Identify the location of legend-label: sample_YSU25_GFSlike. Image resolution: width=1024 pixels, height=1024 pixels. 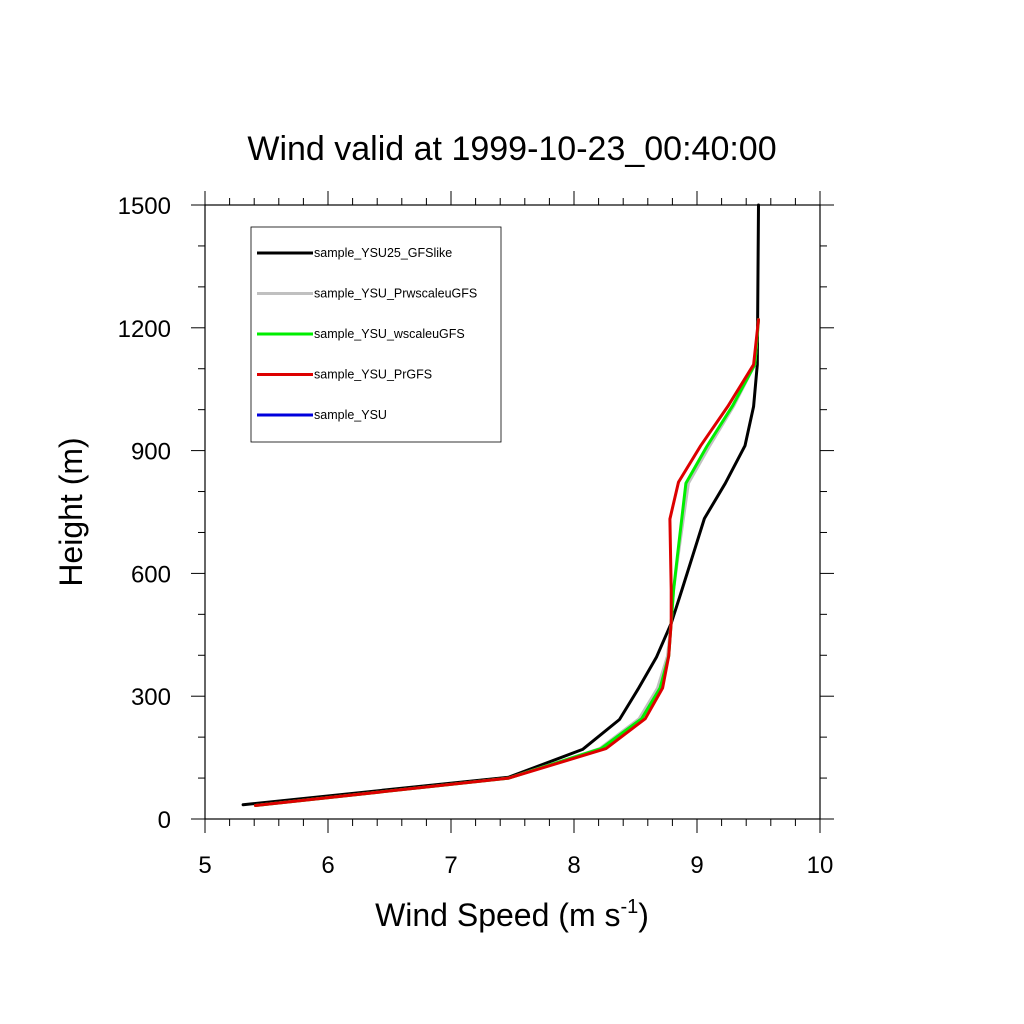
(383, 253).